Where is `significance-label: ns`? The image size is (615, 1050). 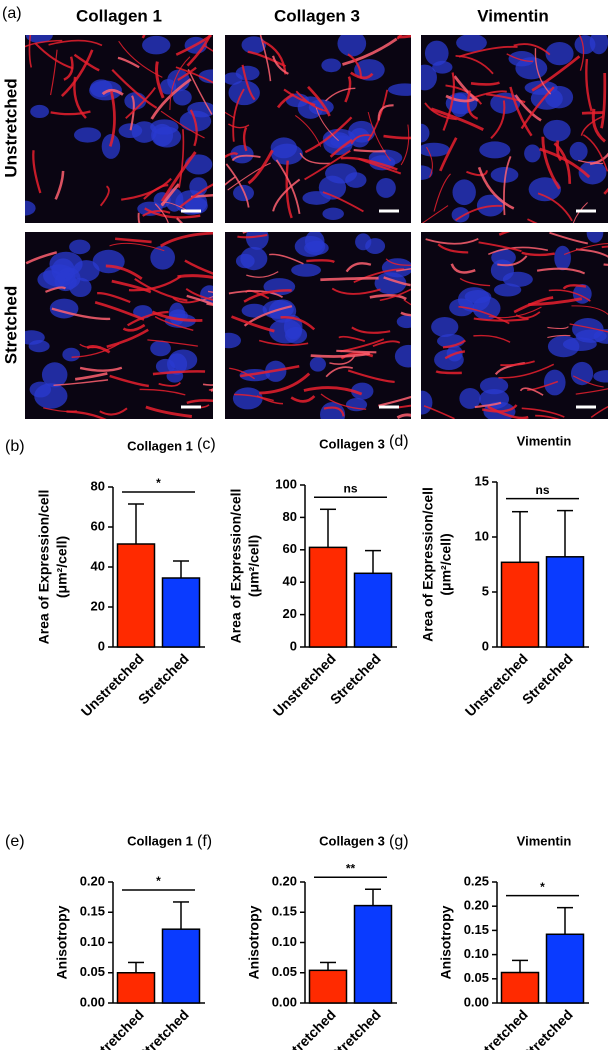
significance-label: ns is located at coordinates (350, 488).